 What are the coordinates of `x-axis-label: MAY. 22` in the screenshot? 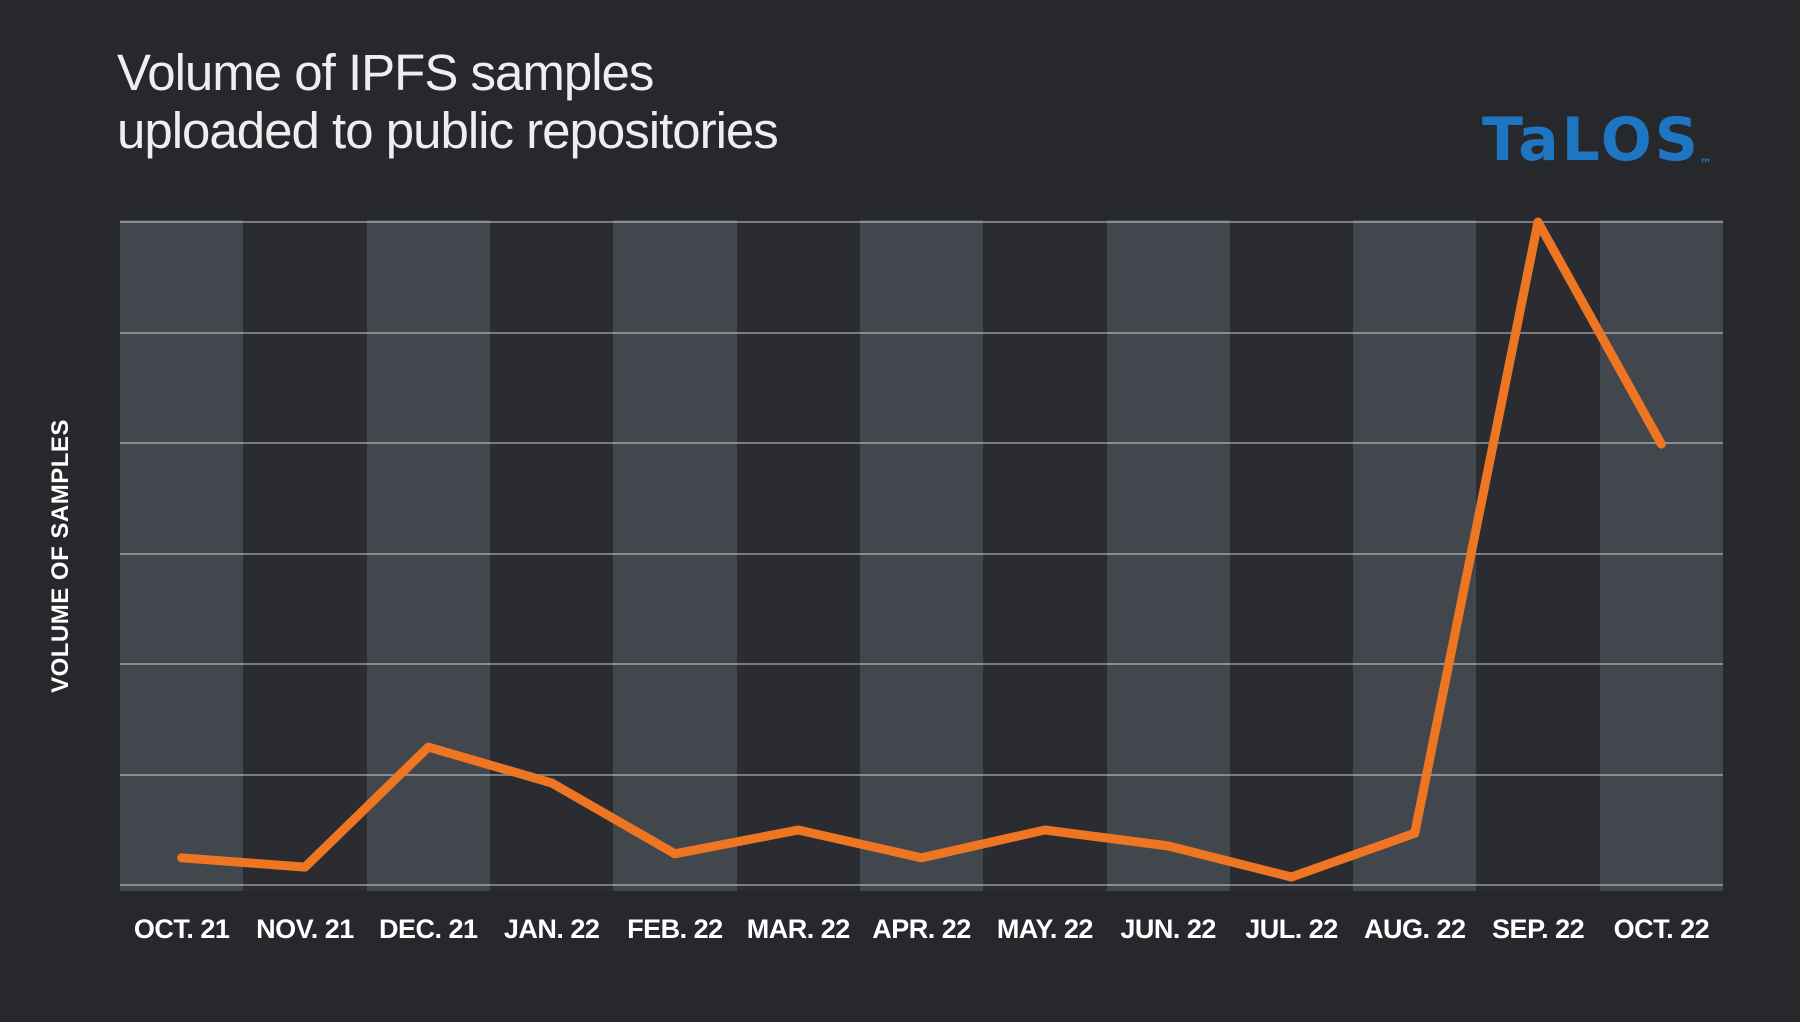 It's located at (1045, 929).